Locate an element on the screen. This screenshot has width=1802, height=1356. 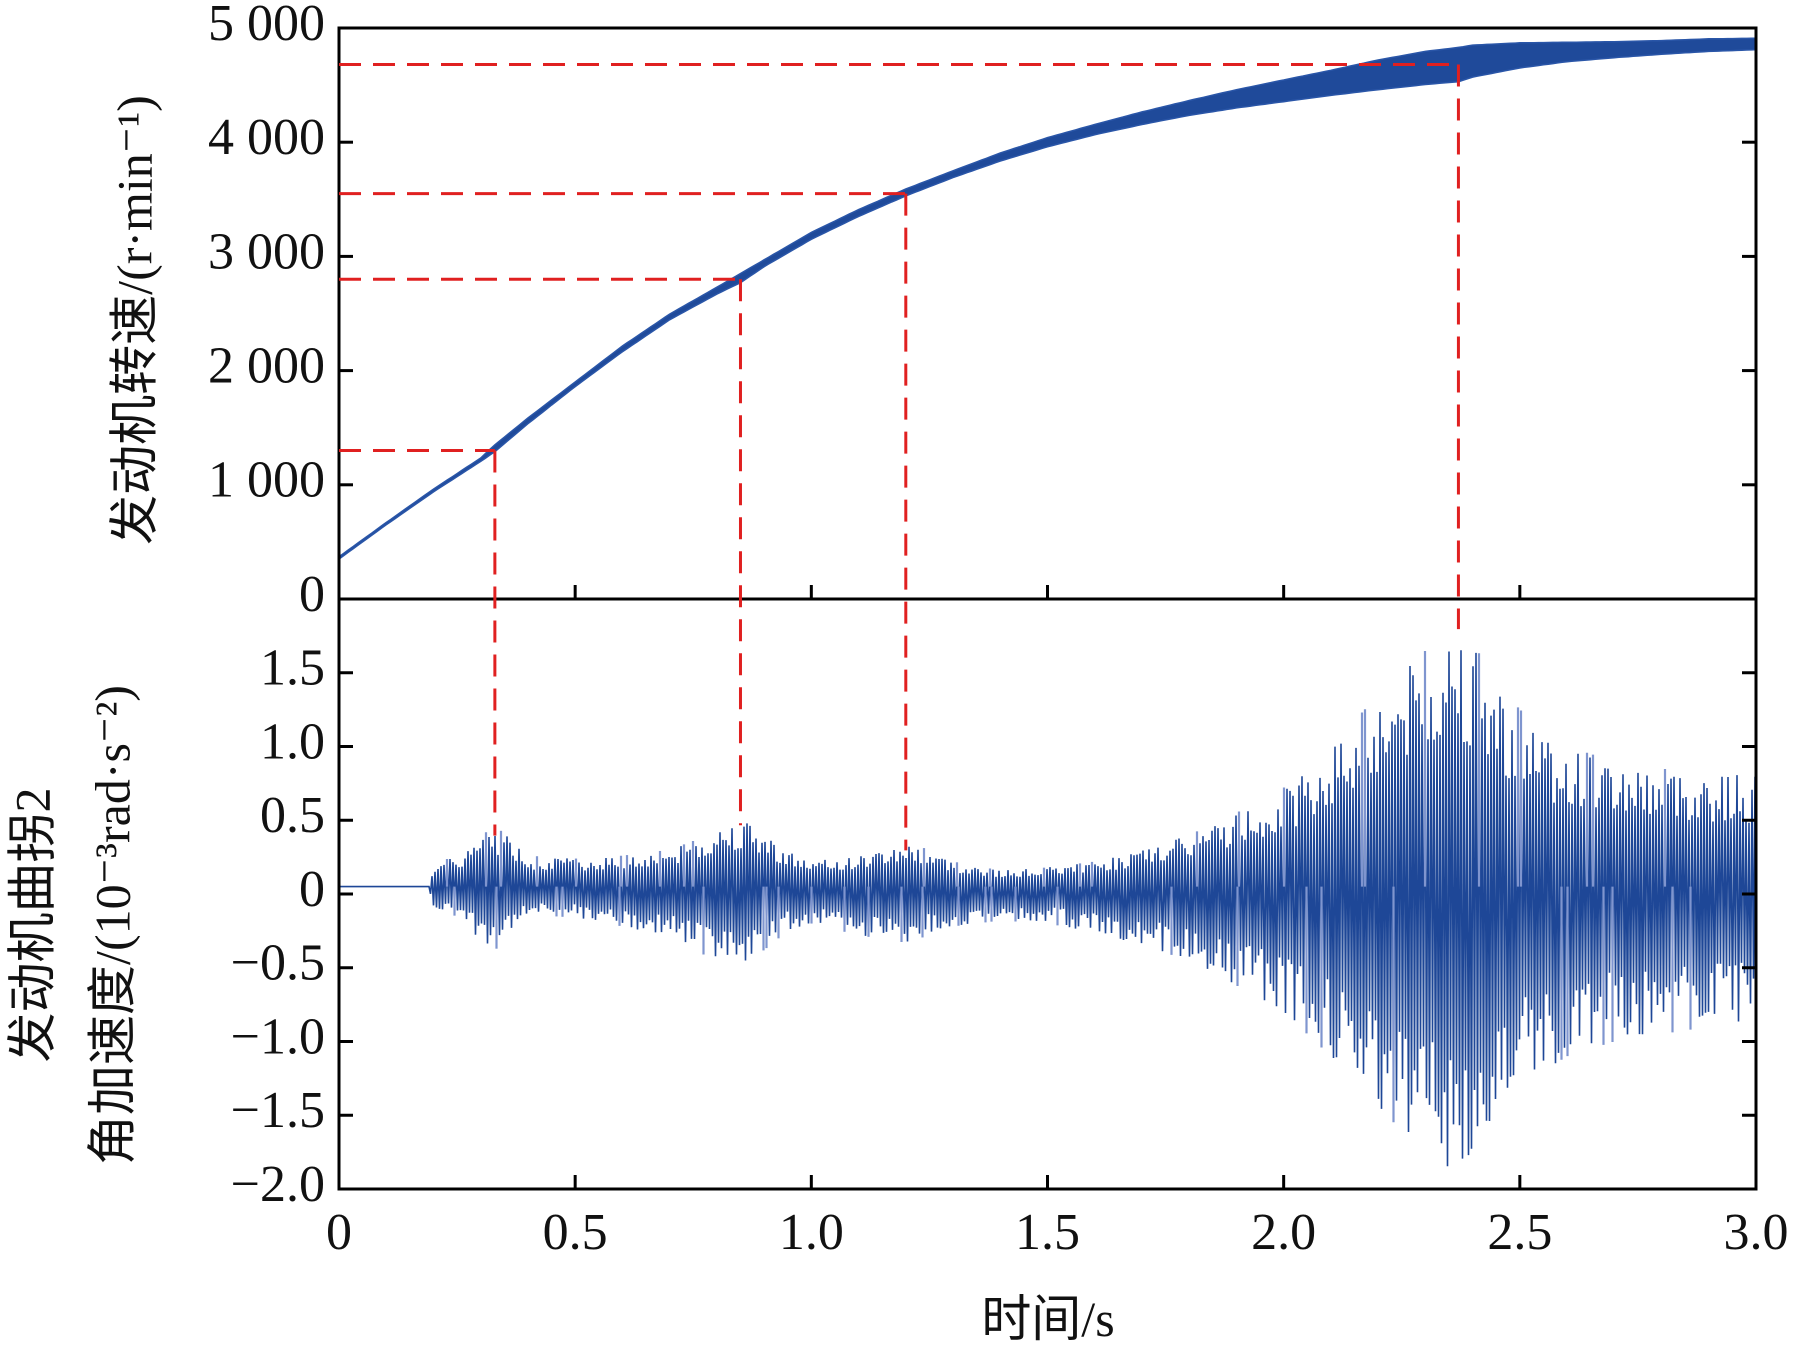
x-axis-label: 时间/s is located at coordinates (1047, 1319).